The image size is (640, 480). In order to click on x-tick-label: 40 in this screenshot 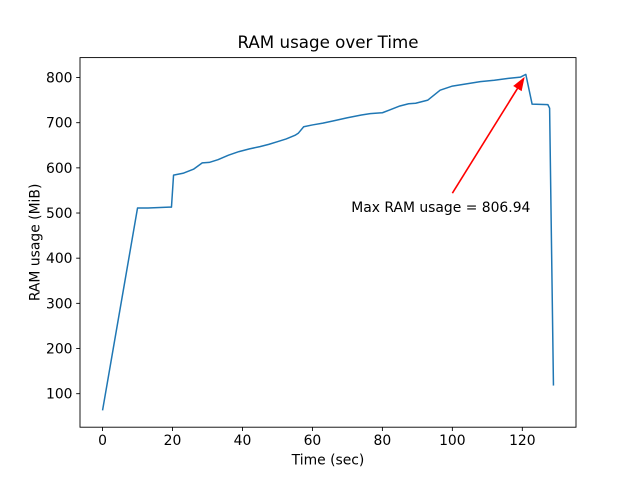, I will do `click(243, 441)`.